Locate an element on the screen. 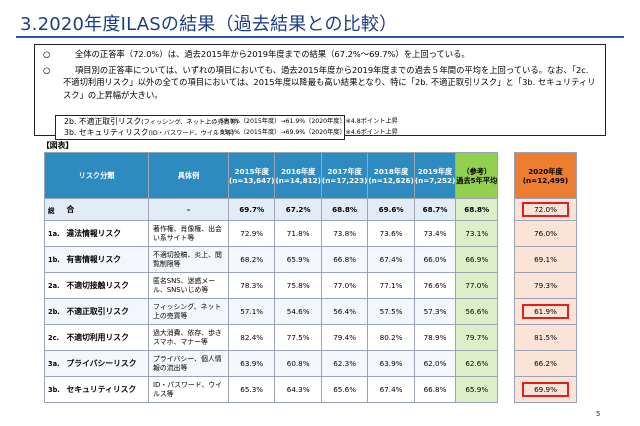  cell-2015: 65.3% is located at coordinates (251, 389).